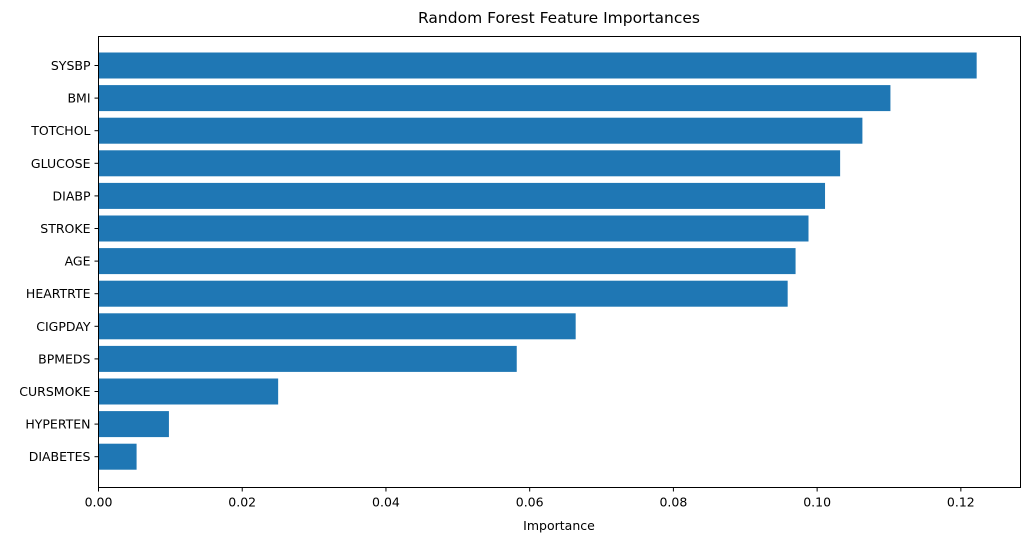 The image size is (1030, 547). Describe the element at coordinates (453, 228) in the screenshot. I see `bar-stroke` at that location.